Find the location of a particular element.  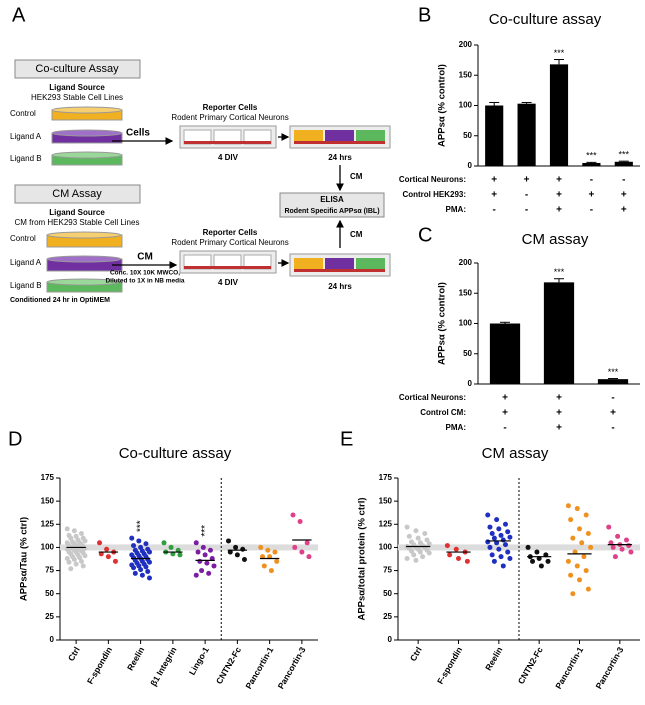

condition-label: Cortical Neurons: is located at coordinates (432, 397).